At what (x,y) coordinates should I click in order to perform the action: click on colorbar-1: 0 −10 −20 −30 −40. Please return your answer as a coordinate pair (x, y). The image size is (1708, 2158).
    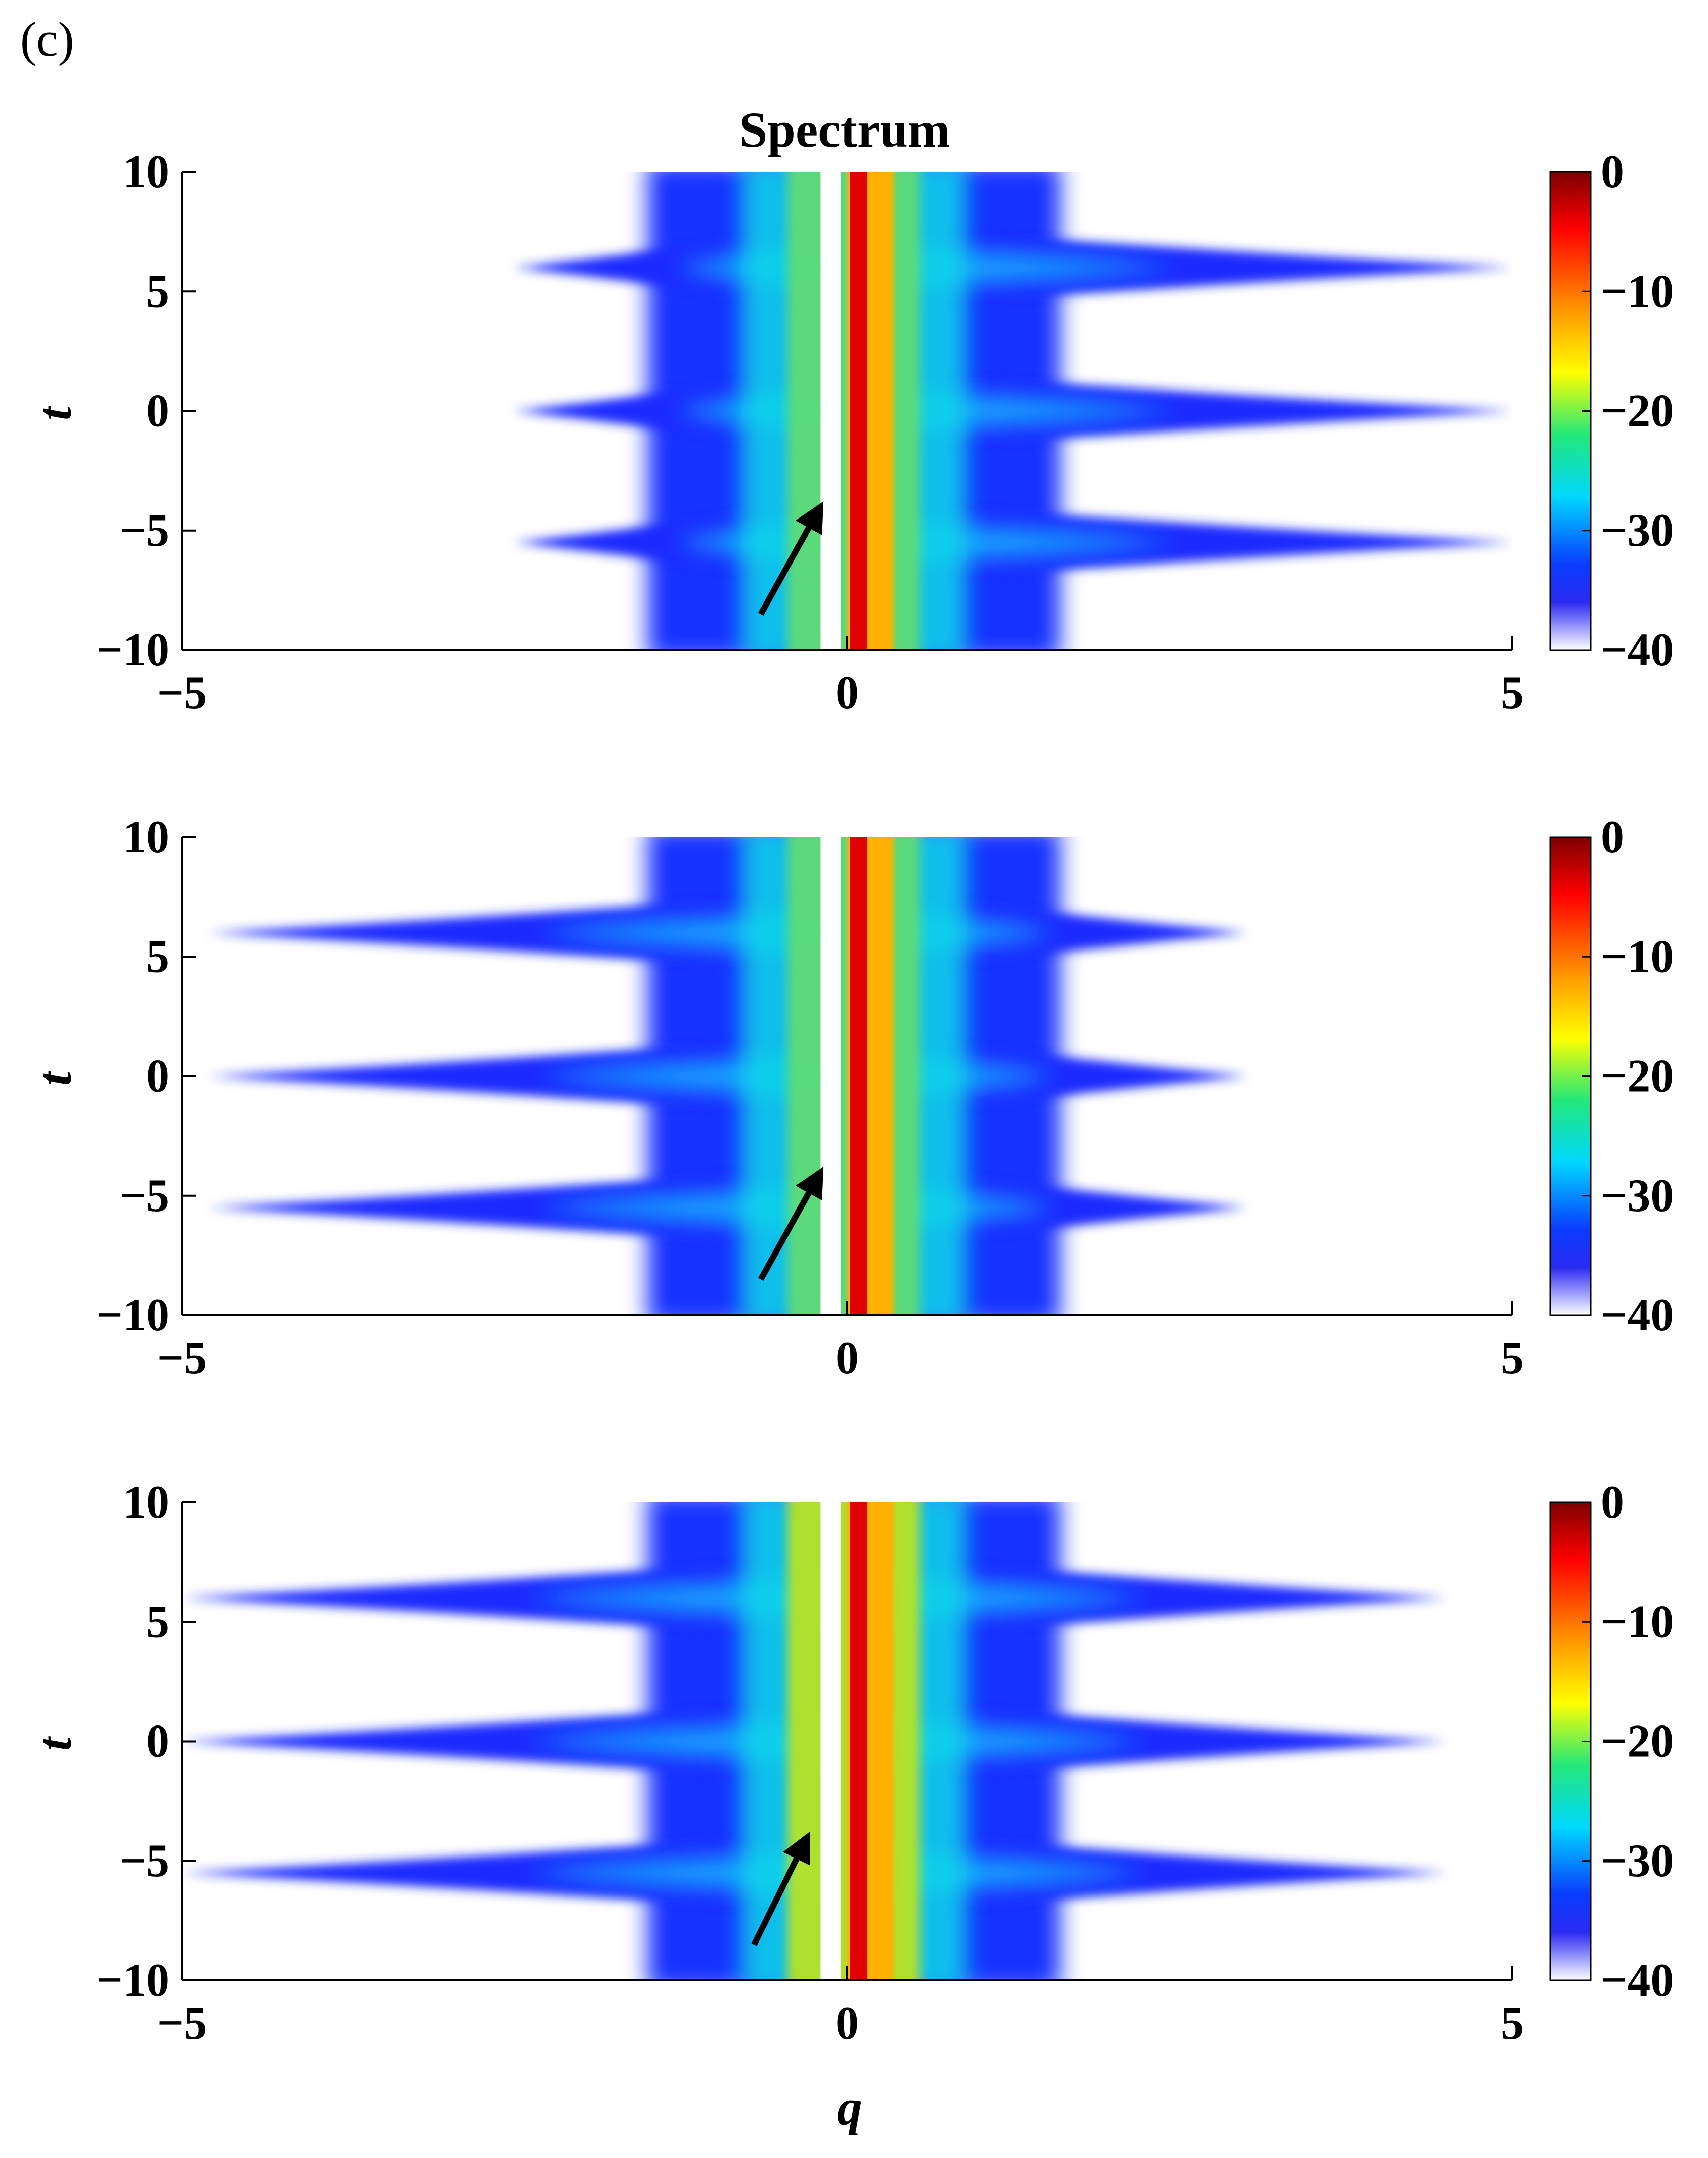
    Looking at the image, I should click on (1611, 411).